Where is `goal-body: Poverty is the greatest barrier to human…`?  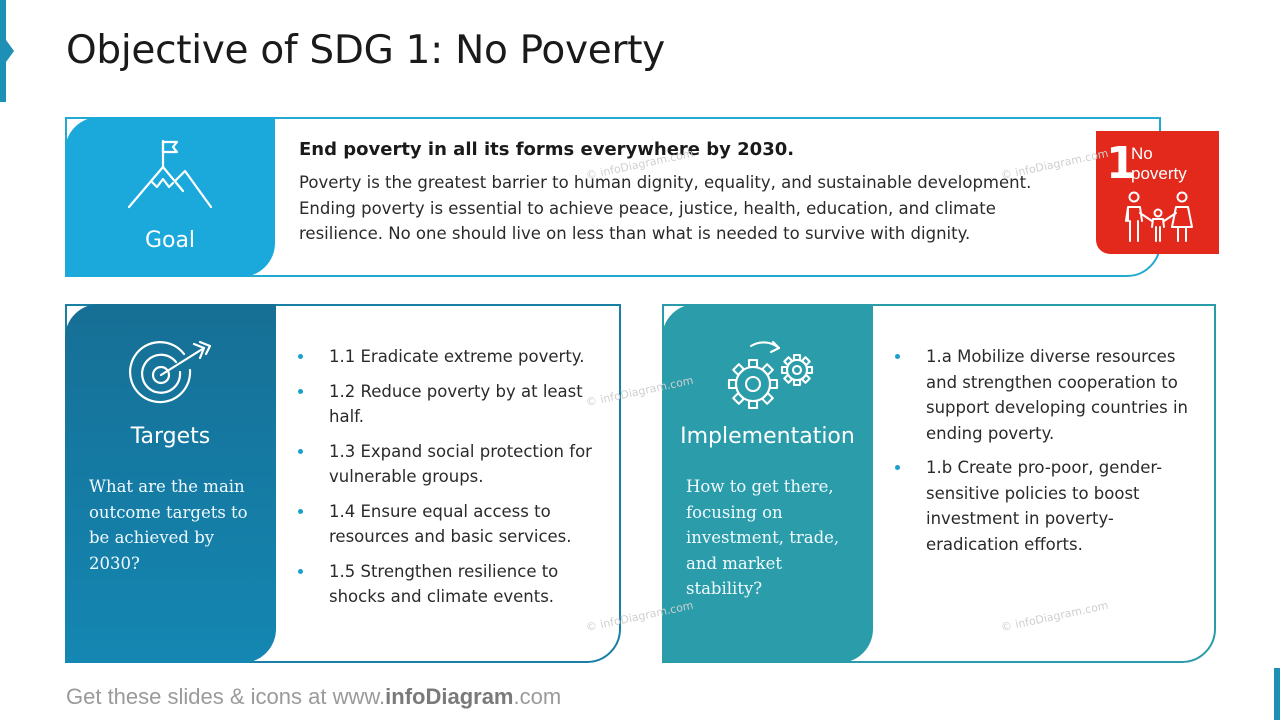
goal-body: Poverty is the greatest barrier to human… is located at coordinates (665, 208).